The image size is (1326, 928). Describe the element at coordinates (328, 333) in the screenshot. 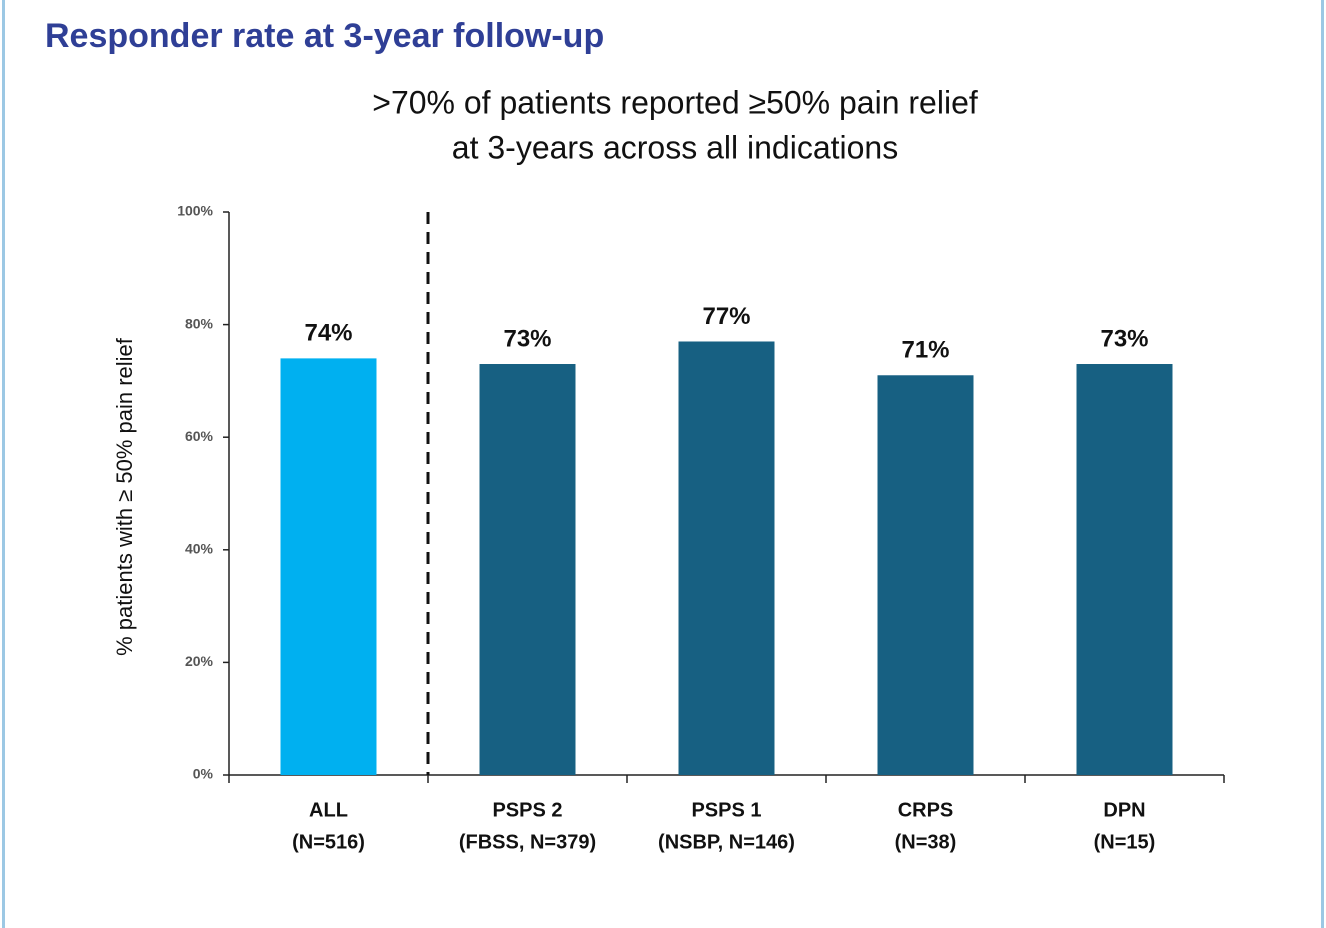

I see `value-label: 74%` at that location.